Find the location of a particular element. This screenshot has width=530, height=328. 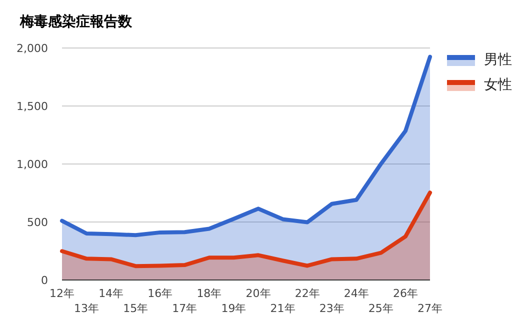

x-tick-label: 23年 is located at coordinates (331, 308).